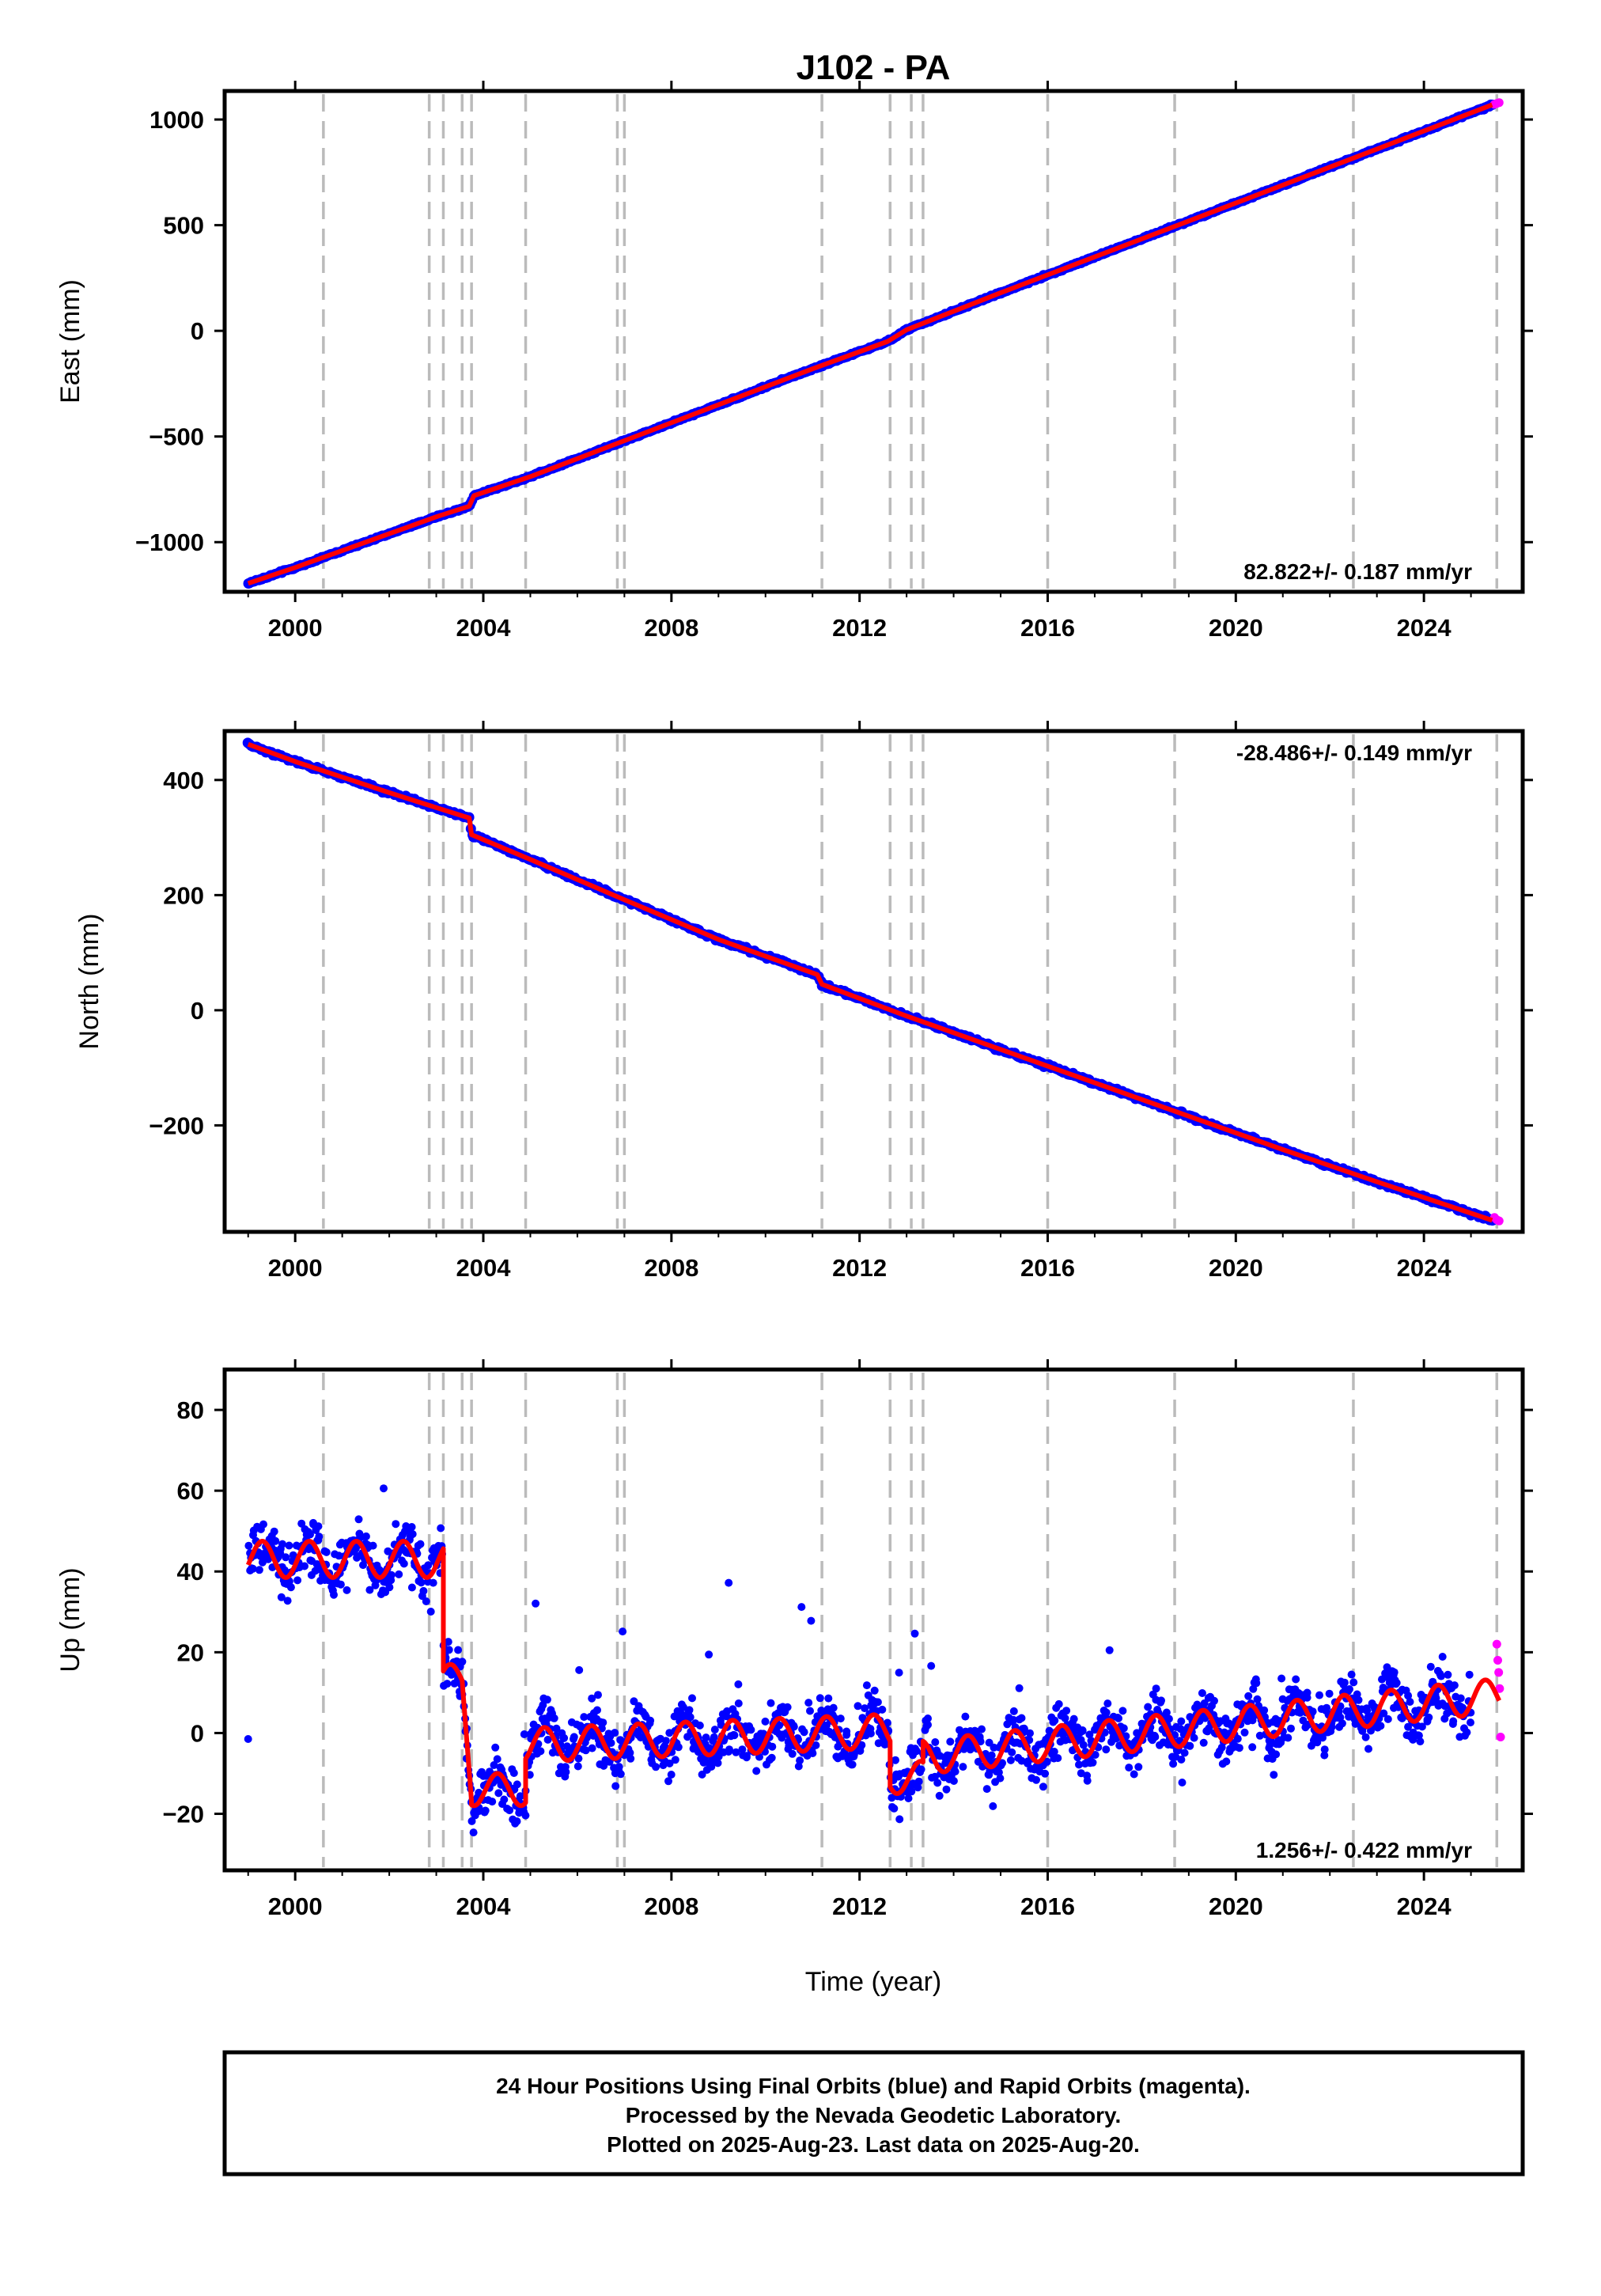 The height and width of the screenshot is (2296, 1601). I want to click on north-x-tick-label: 2024, so click(1425, 1268).